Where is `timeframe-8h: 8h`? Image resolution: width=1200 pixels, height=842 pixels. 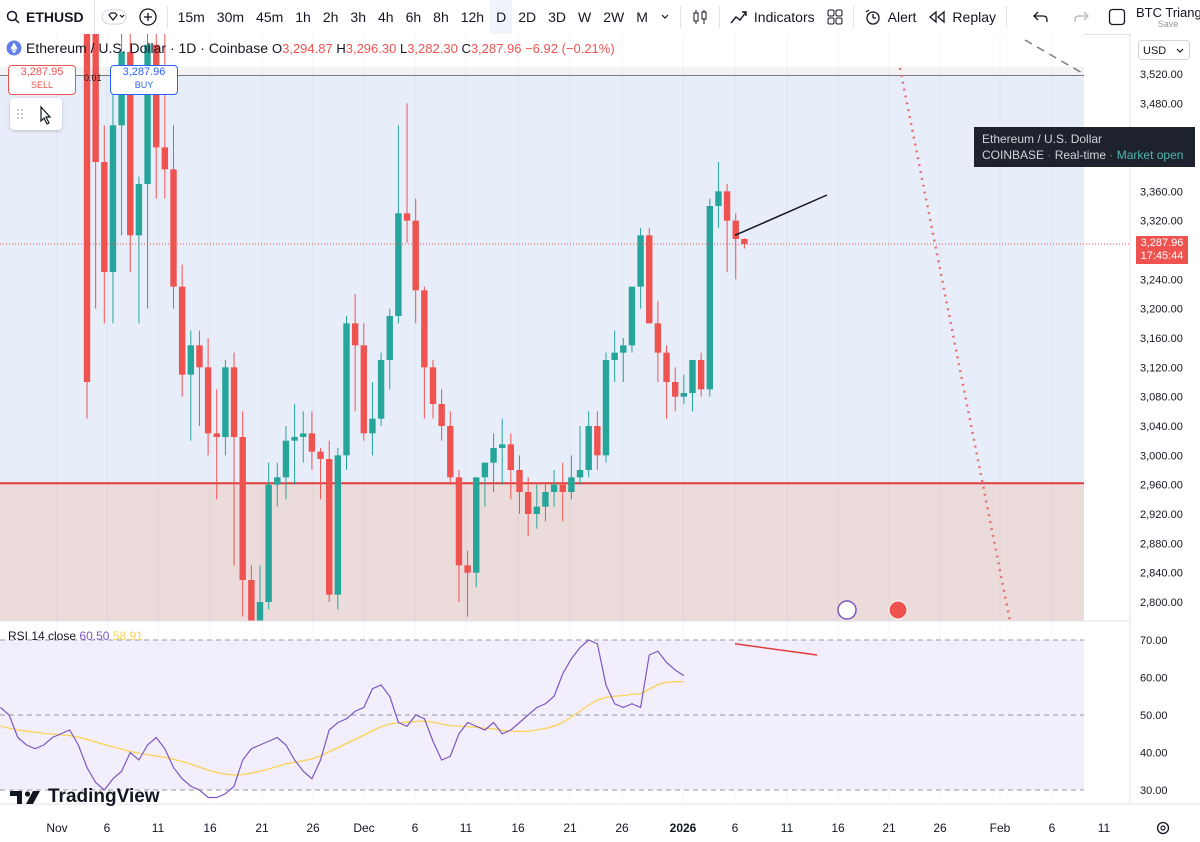 timeframe-8h: 8h is located at coordinates (441, 17).